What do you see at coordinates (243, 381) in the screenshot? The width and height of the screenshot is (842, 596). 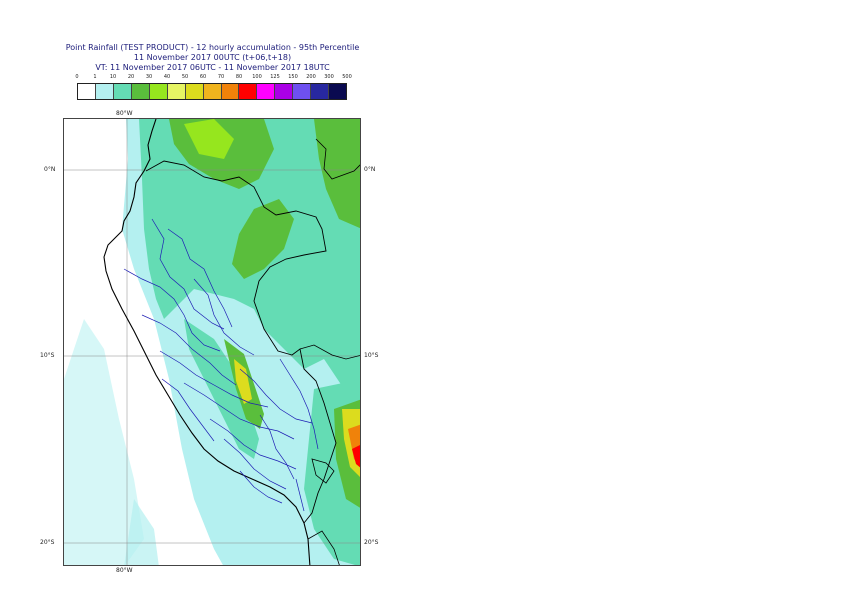 I see `rain-50mm-ridge` at bounding box center [243, 381].